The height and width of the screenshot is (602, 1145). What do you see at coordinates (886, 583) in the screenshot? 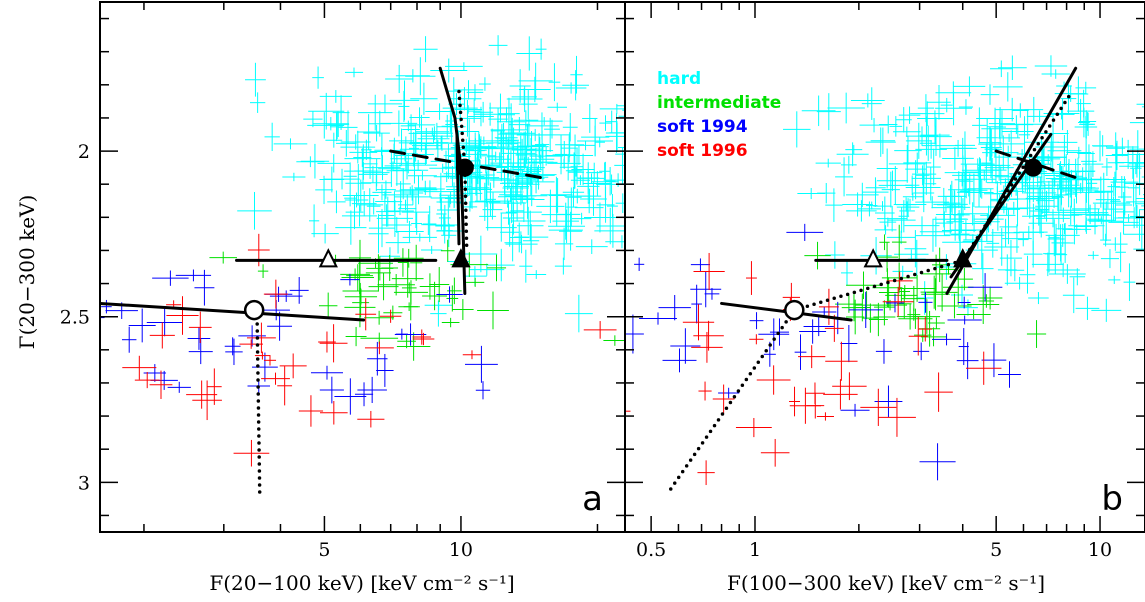
I see `x-axis-title-b: F(100−300 keV) [keV cm⁻² s⁻¹]` at bounding box center [886, 583].